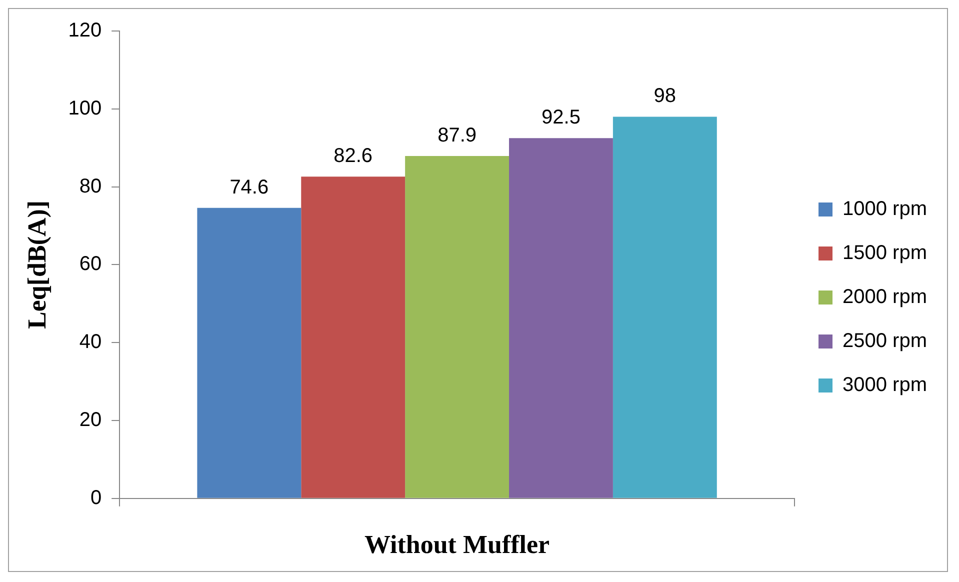 This screenshot has height=582, width=959. I want to click on legend-label: 2500 rpm, so click(885, 341).